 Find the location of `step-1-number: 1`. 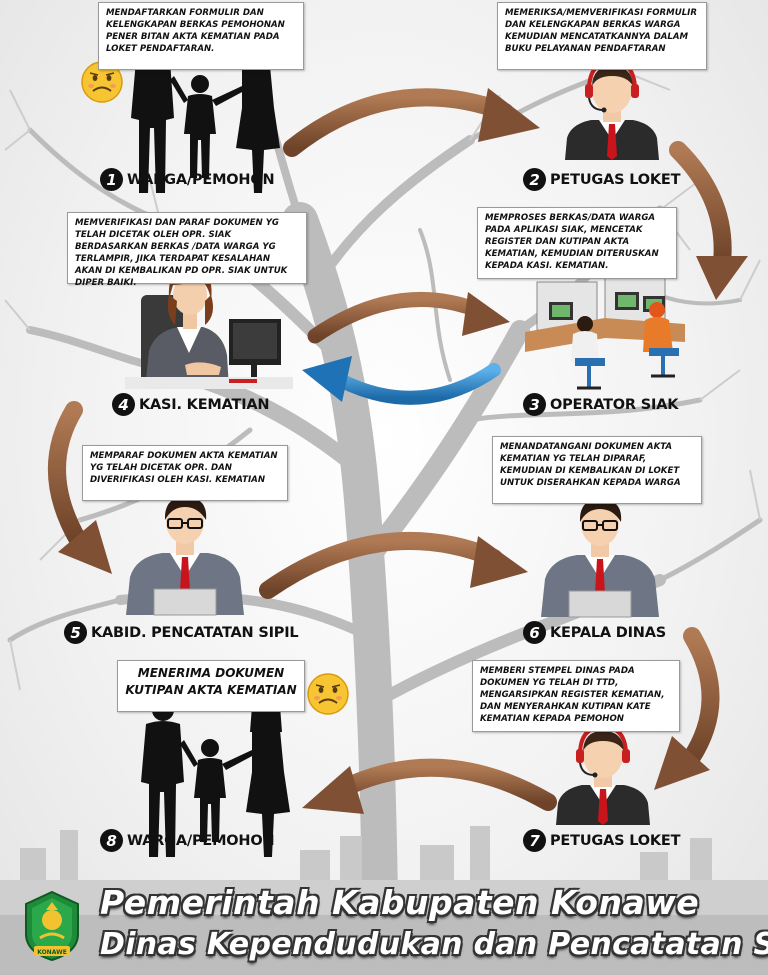

step-1-number: 1 is located at coordinates (111, 179).